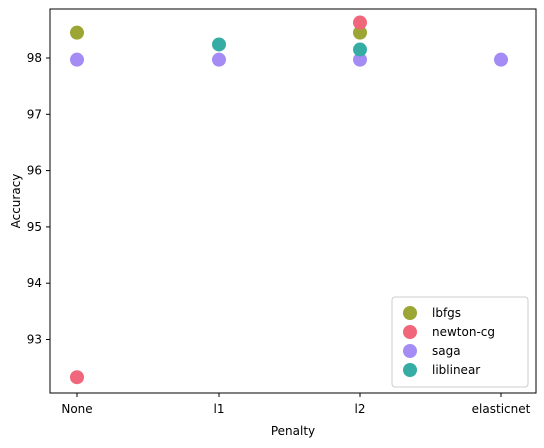 Image resolution: width=544 pixels, height=448 pixels. I want to click on point-saga-l1, so click(219, 59).